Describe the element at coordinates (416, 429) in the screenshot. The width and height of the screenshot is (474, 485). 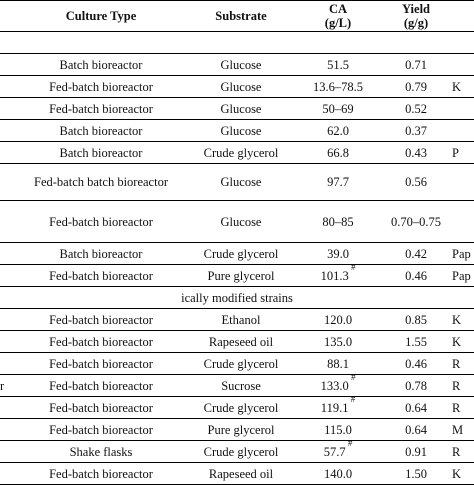
I see `cell-yield: 0.64` at that location.